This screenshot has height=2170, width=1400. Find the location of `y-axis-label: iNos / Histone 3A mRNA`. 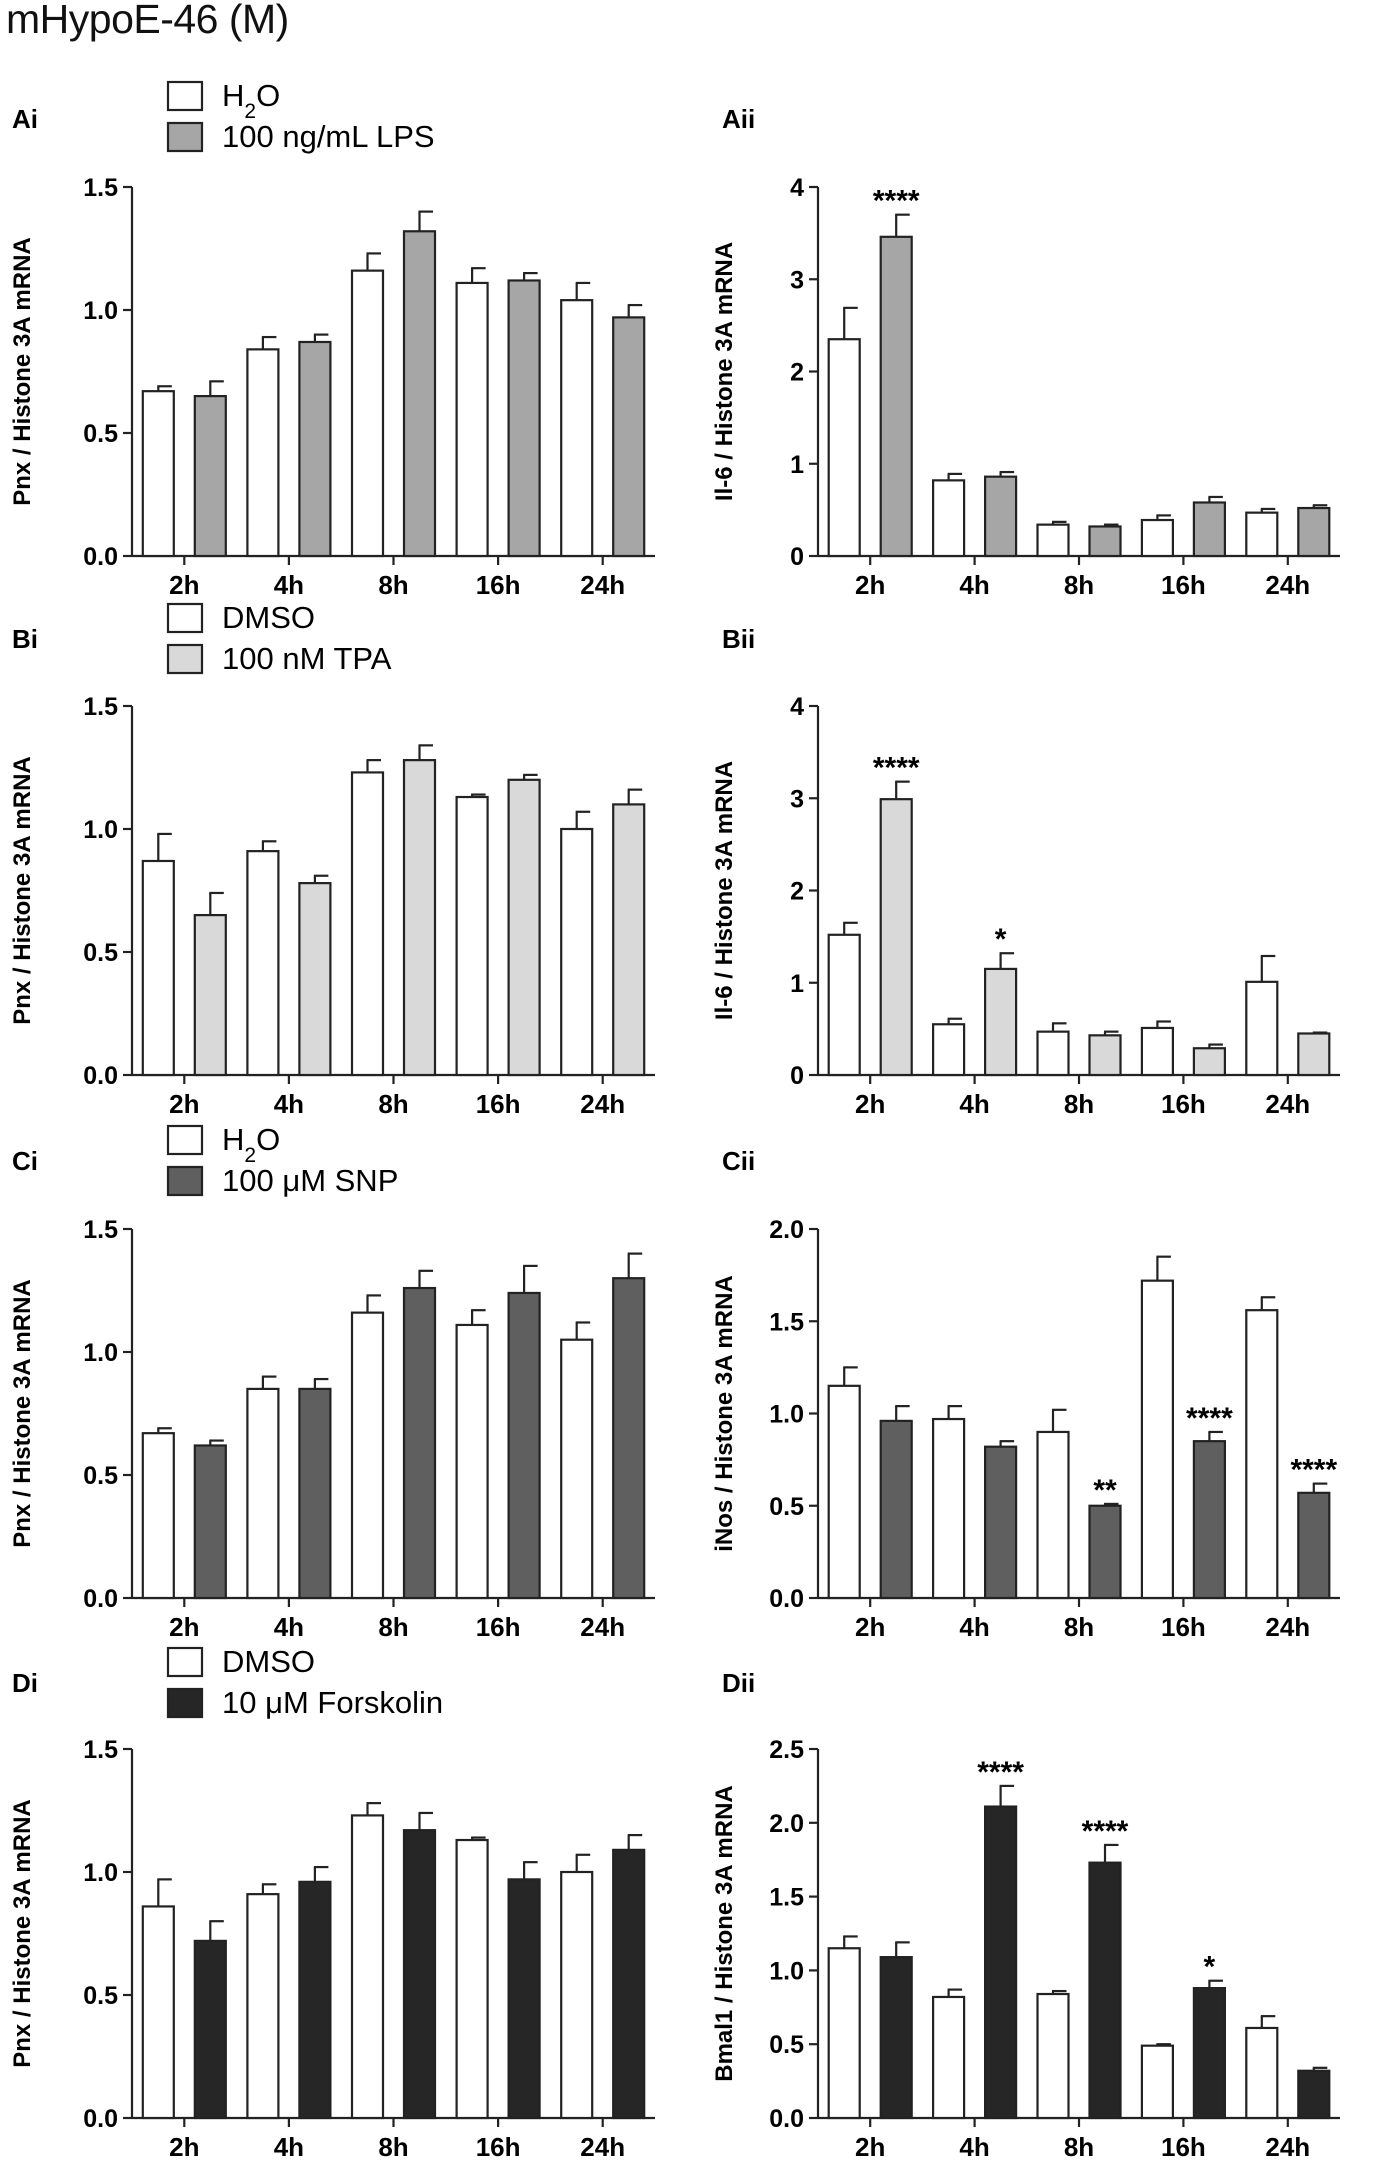

y-axis-label: iNos / Histone 3A mRNA is located at coordinates (724, 1413).